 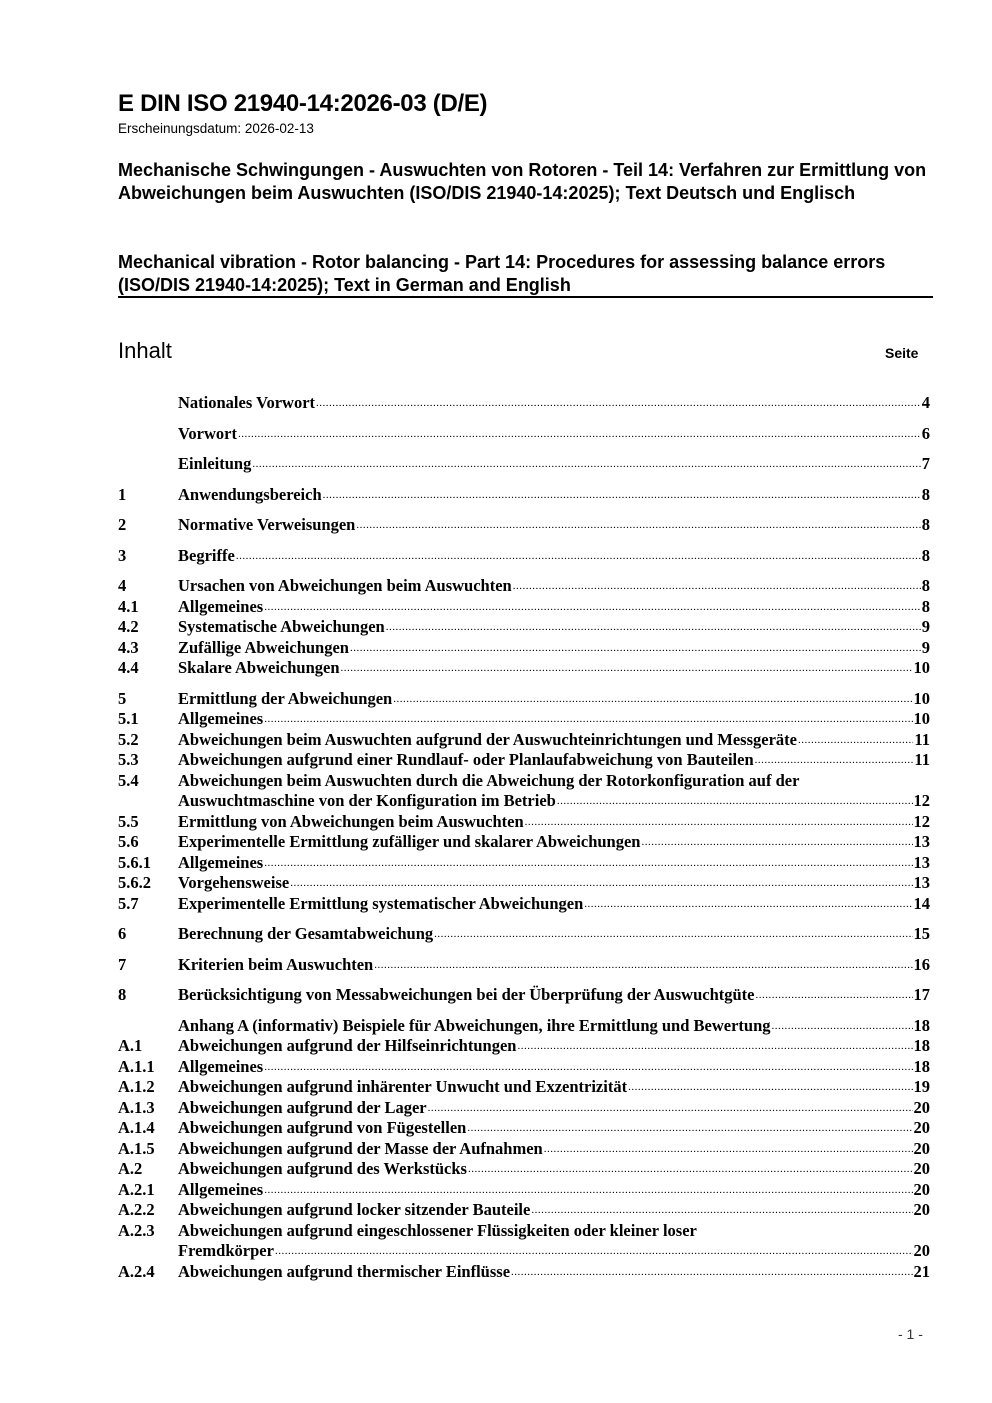 What do you see at coordinates (524, 403) in the screenshot?
I see `toc-entry: Nationales Vorwort 4` at bounding box center [524, 403].